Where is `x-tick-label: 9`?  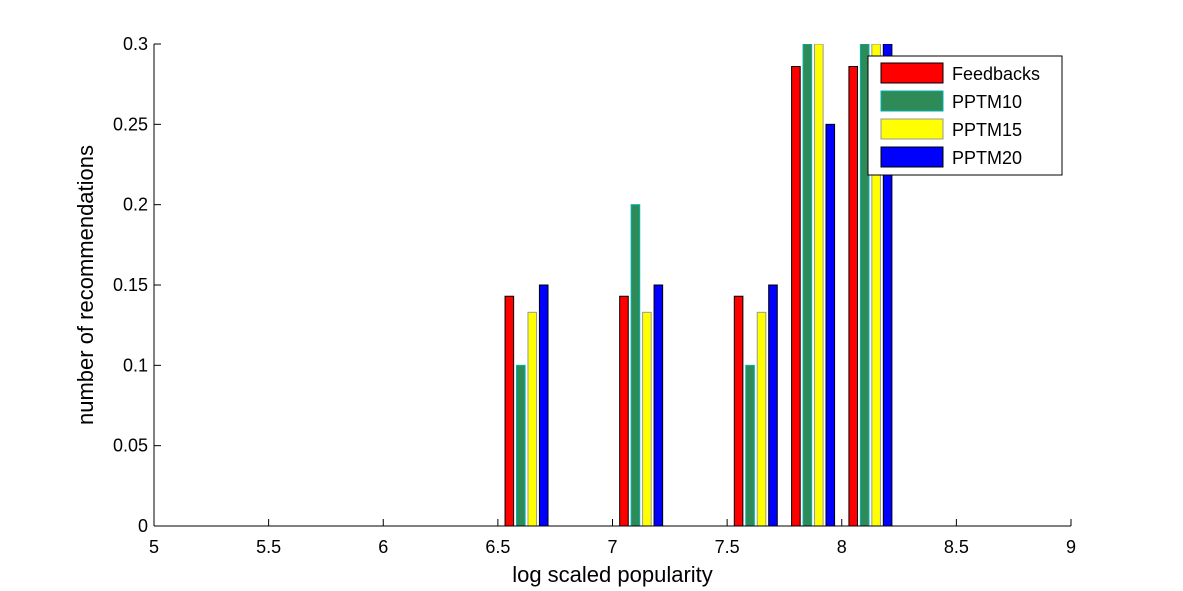
x-tick-label: 9 is located at coordinates (1071, 547).